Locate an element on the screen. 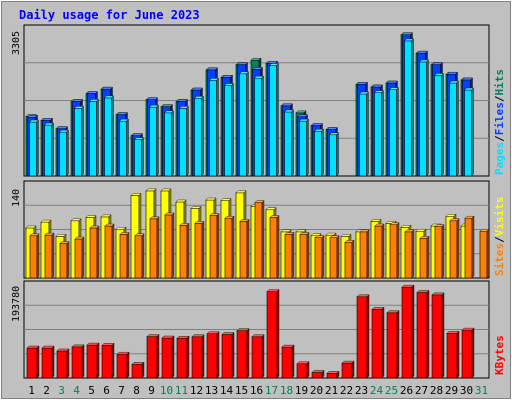 This screenshot has width=512, height=400. bar-pages-day-3-side is located at coordinates (67, 153).